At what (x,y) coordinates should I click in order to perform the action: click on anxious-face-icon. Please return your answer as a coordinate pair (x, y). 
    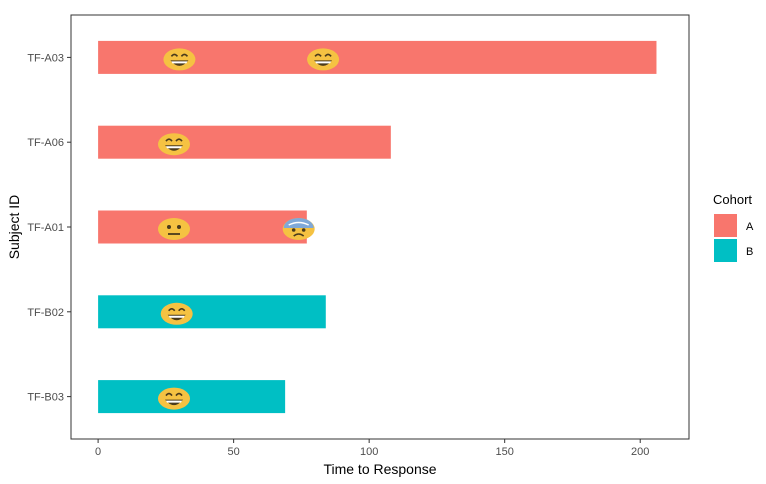
    Looking at the image, I should click on (298, 229).